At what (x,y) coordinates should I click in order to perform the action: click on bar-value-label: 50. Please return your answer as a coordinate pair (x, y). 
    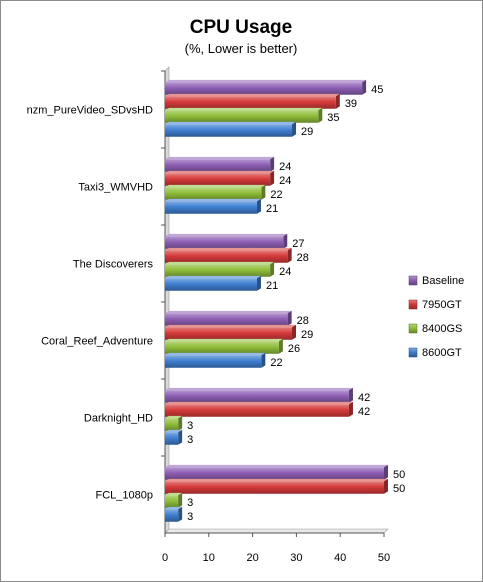
    Looking at the image, I should click on (399, 489).